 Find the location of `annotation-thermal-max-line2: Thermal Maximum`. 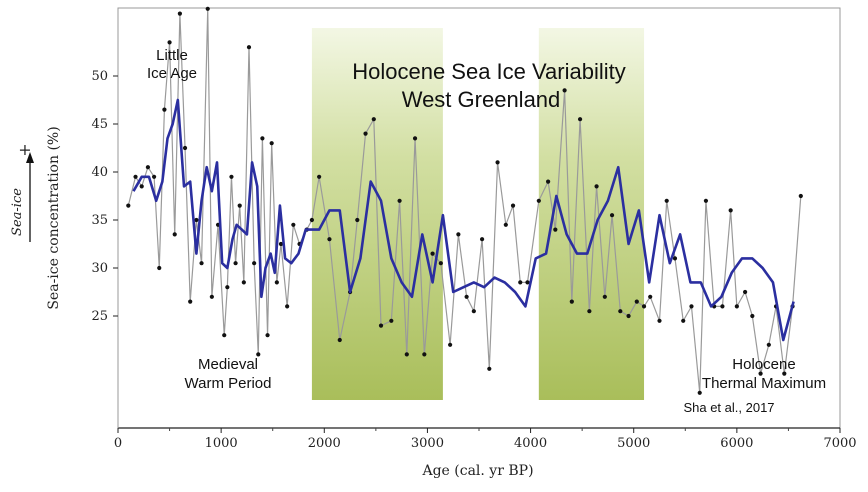

annotation-thermal-max-line2: Thermal Maximum is located at coordinates (764, 383).